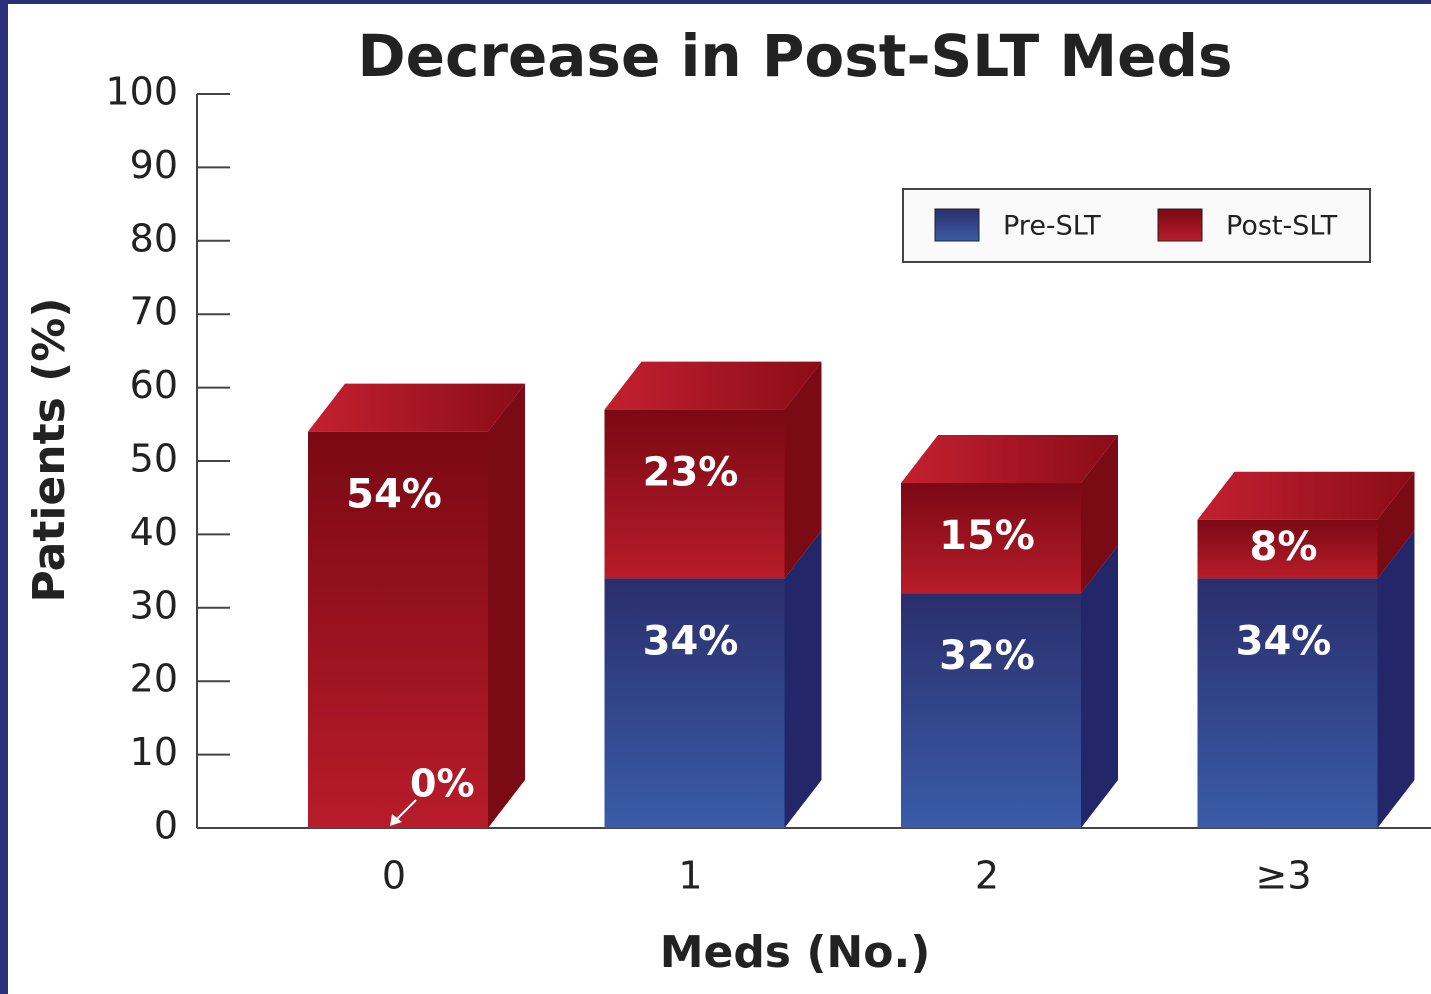  What do you see at coordinates (154, 752) in the screenshot?
I see `y-tick-label: 10` at bounding box center [154, 752].